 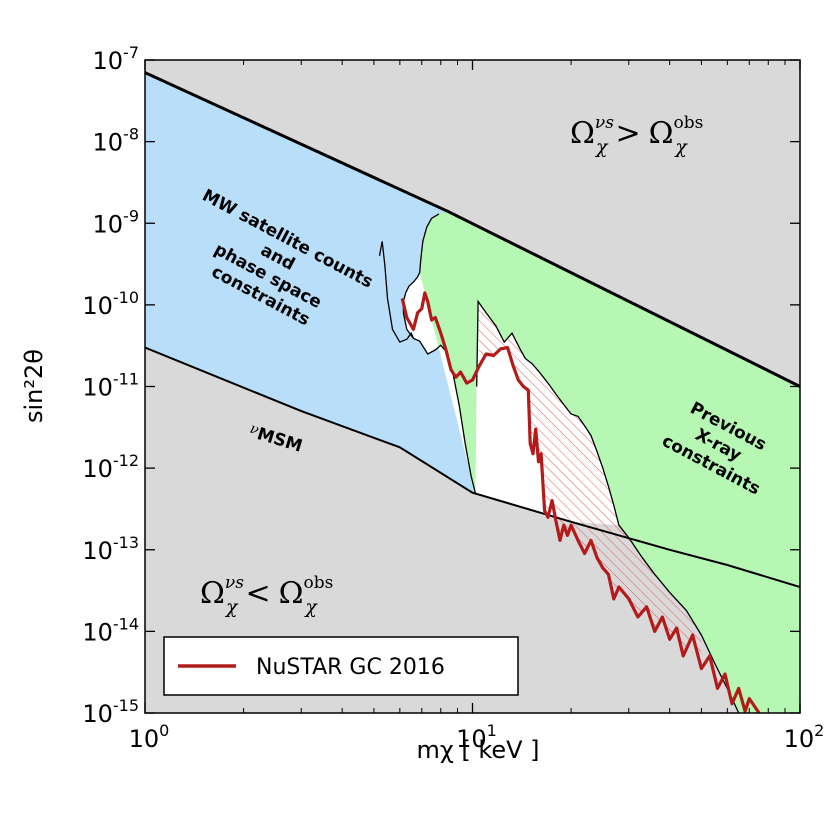 I want to click on upper-omega-rel: >, so click(x=627, y=133).